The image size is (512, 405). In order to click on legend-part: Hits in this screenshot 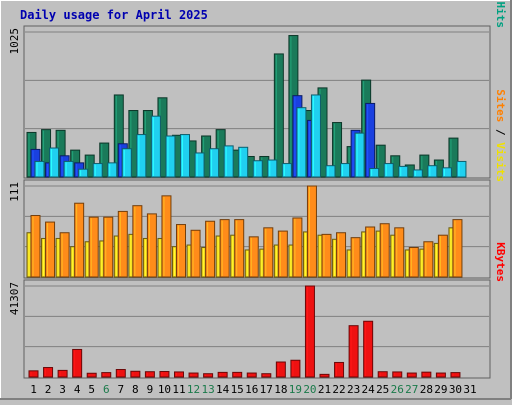, I will do `click(500, 15)`.